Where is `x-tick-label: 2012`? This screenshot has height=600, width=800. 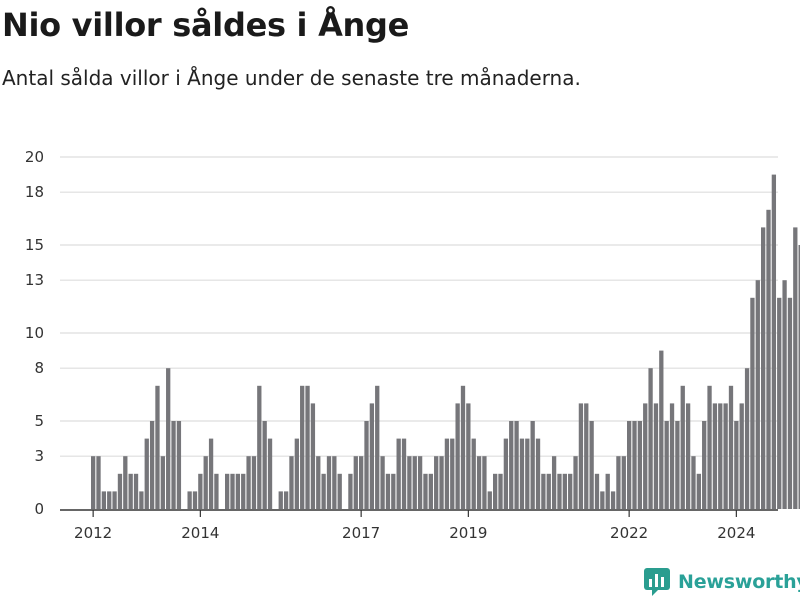 x-tick-label: 2012 is located at coordinates (93, 533).